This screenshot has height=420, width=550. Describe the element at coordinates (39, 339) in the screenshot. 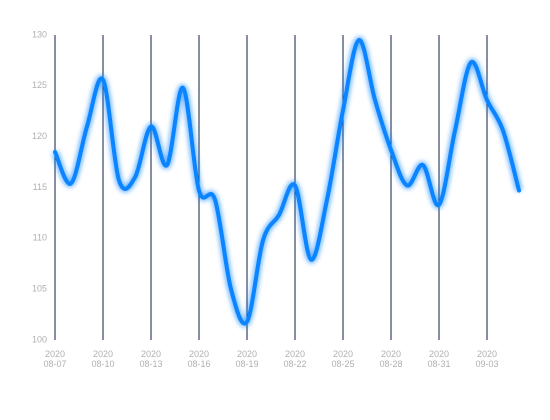

I see `y-tick-label: 100` at that location.